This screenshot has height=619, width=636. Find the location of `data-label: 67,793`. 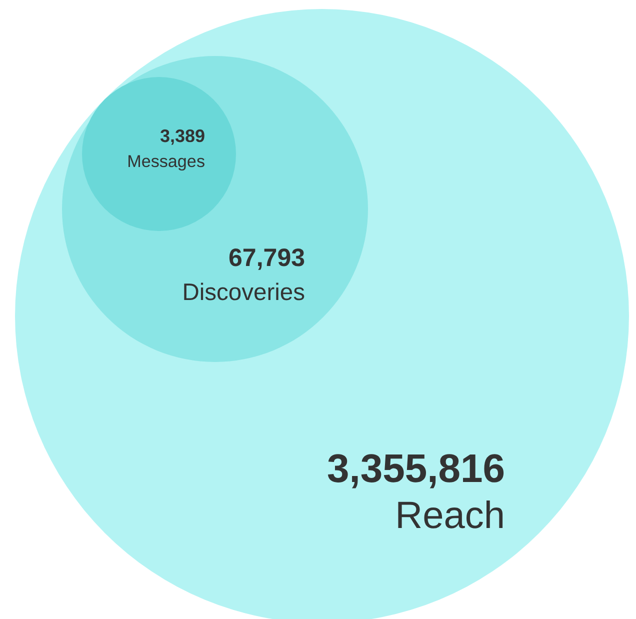

data-label: 67,793 is located at coordinates (266, 258).